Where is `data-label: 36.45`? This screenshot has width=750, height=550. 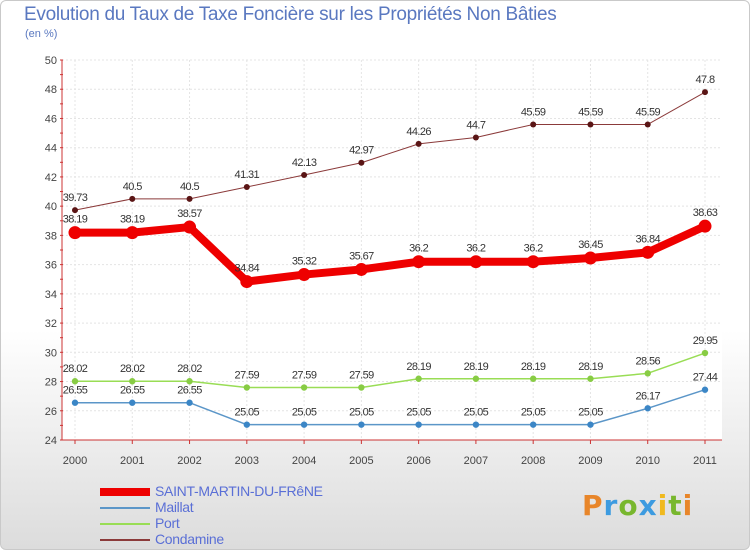 data-label: 36.45 is located at coordinates (590, 245).